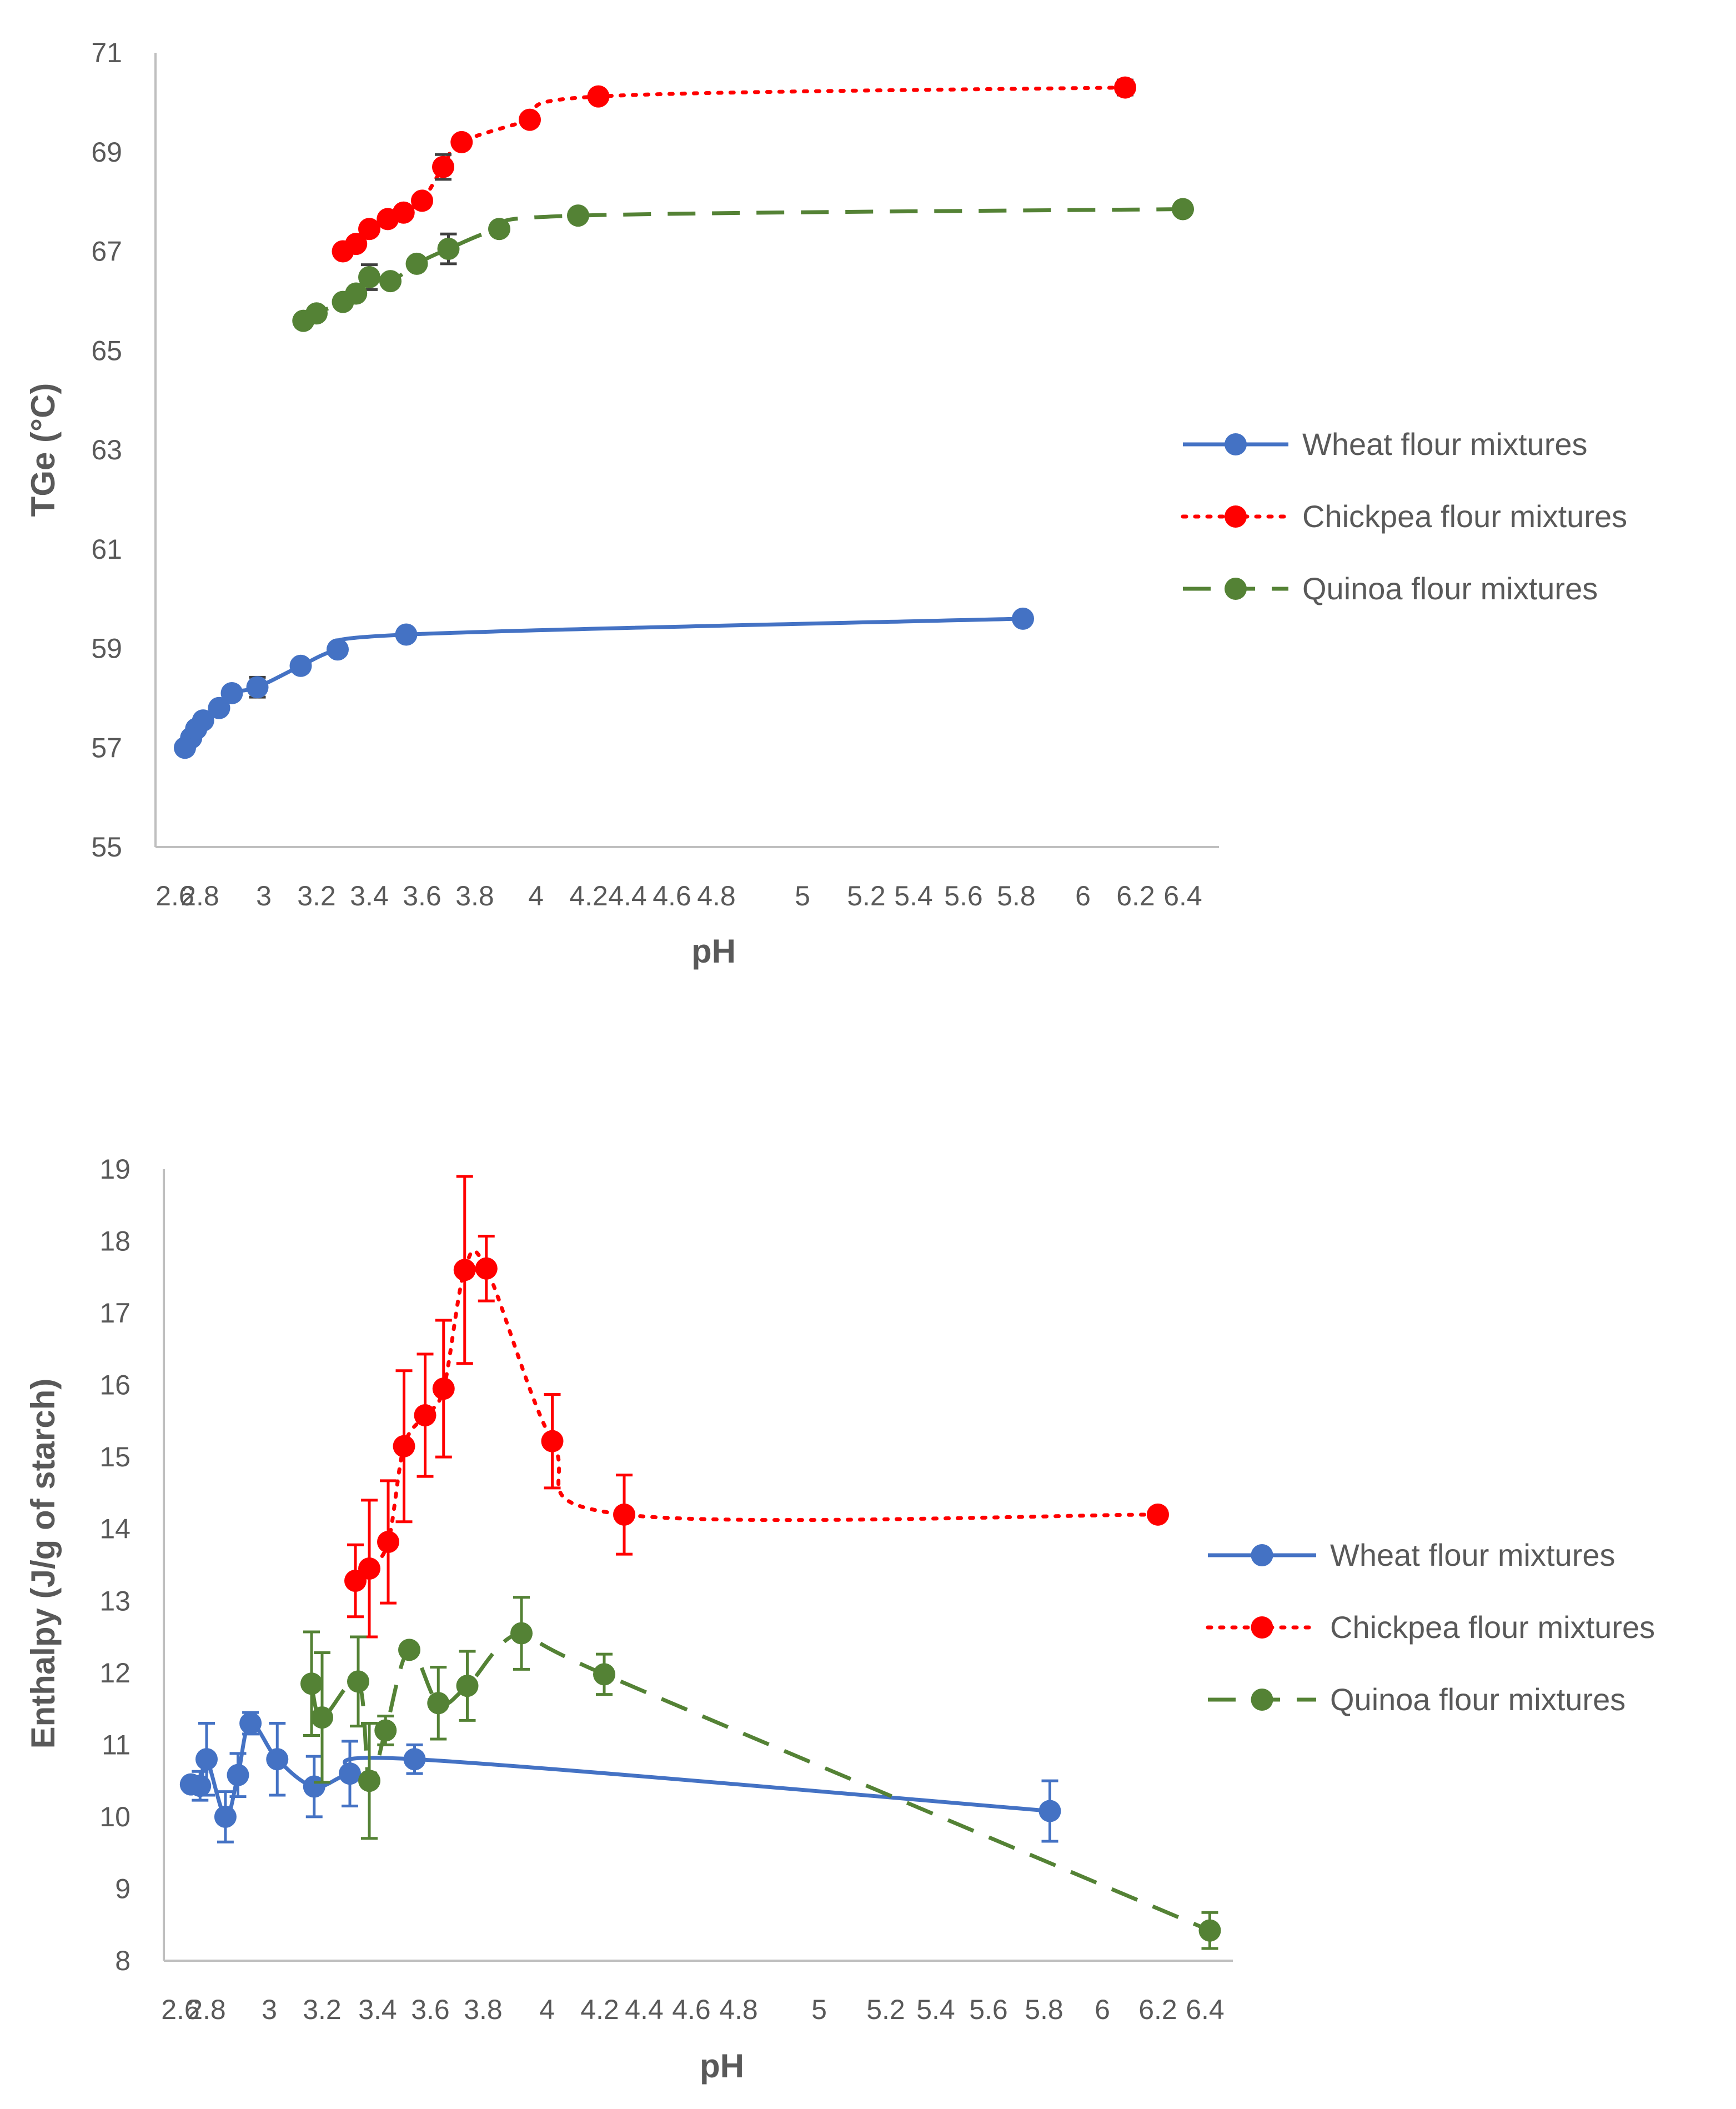 The image size is (1736, 2109). Describe the element at coordinates (206, 2009) in the screenshot. I see `x-tick-label: 2.8` at that location.